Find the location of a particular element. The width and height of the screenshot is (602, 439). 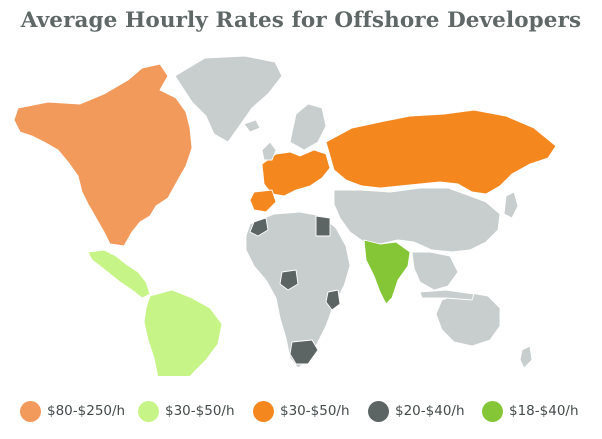

uk is located at coordinates (269, 151).